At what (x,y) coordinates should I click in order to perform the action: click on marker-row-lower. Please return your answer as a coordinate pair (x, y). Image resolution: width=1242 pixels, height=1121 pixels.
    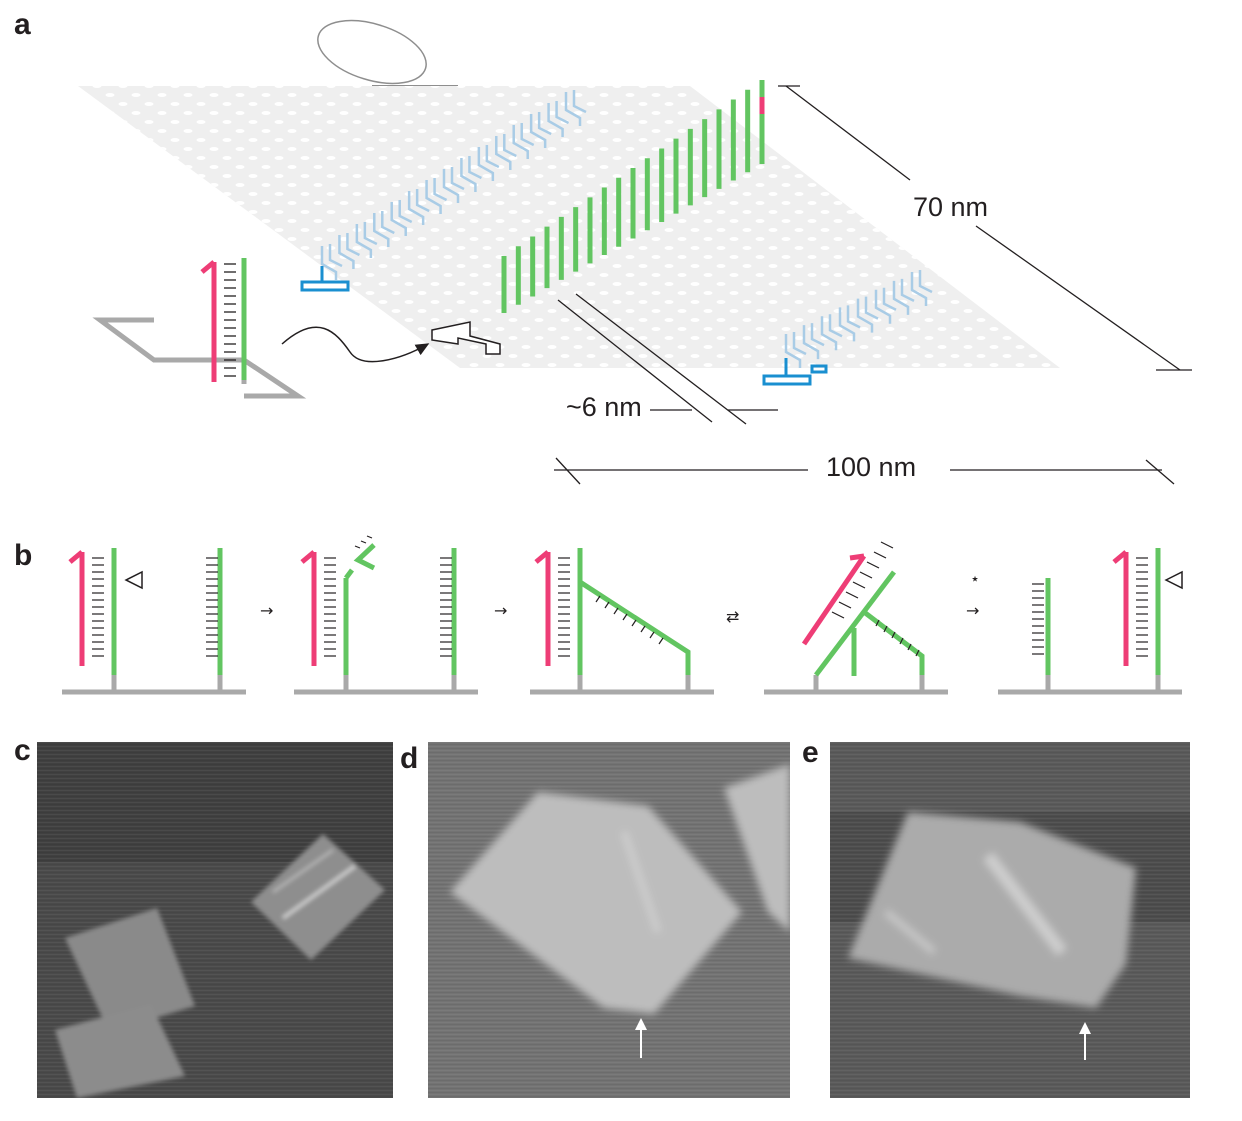
    Looking at the image, I should click on (858, 319).